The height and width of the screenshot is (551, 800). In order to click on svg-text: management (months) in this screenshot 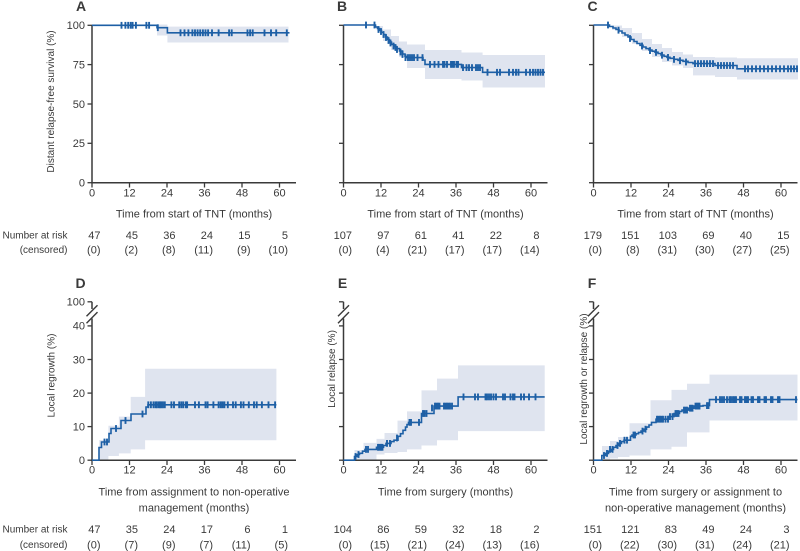, I will do `click(194, 509)`.